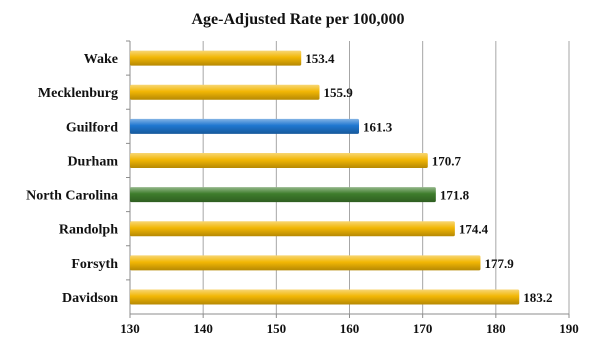  What do you see at coordinates (88, 230) in the screenshot?
I see `category-label: Randolph` at bounding box center [88, 230].